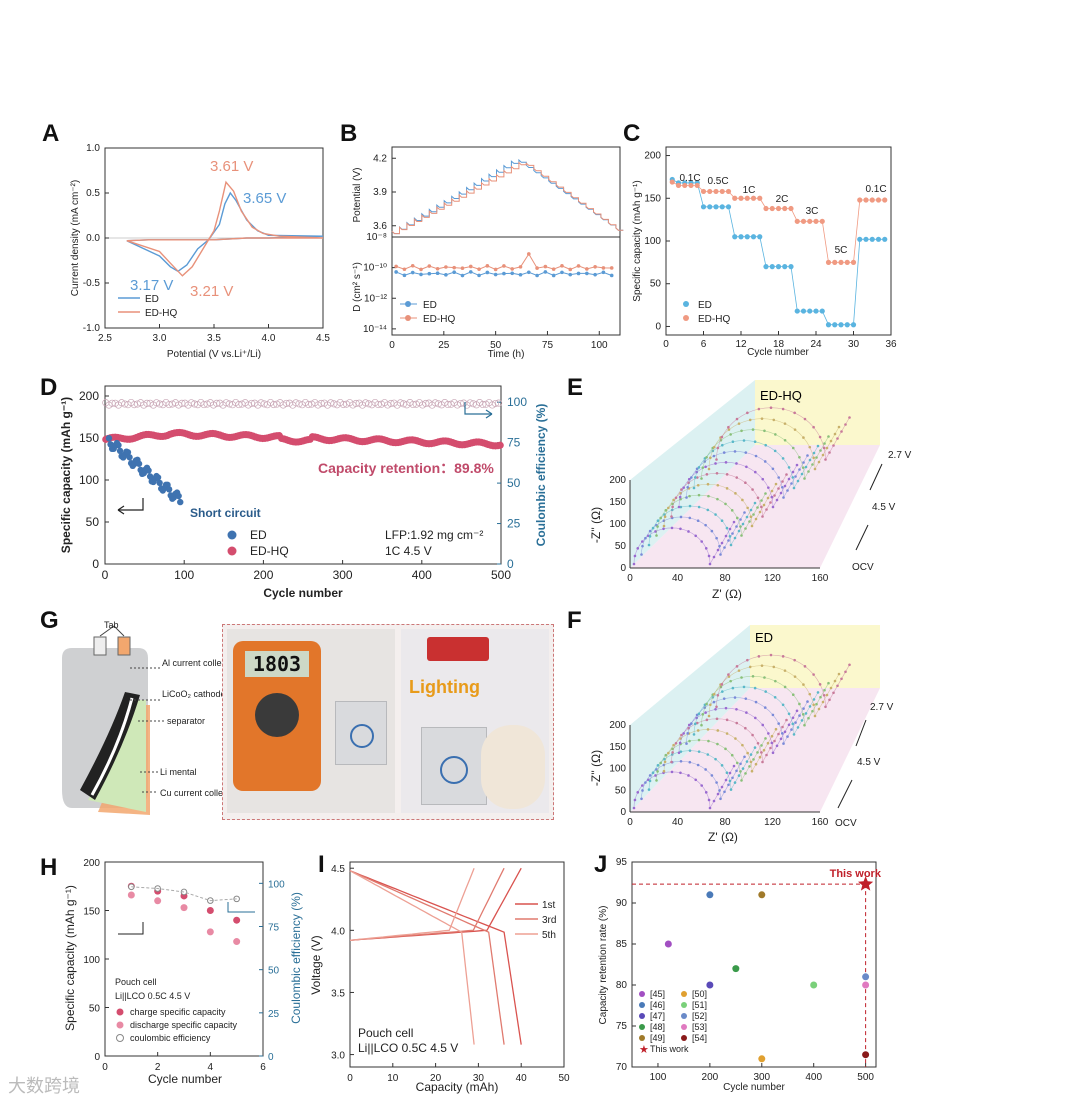 This screenshot has width=1080, height=1106. I want to click on panel-b-xtick-label: 25, so click(444, 345).